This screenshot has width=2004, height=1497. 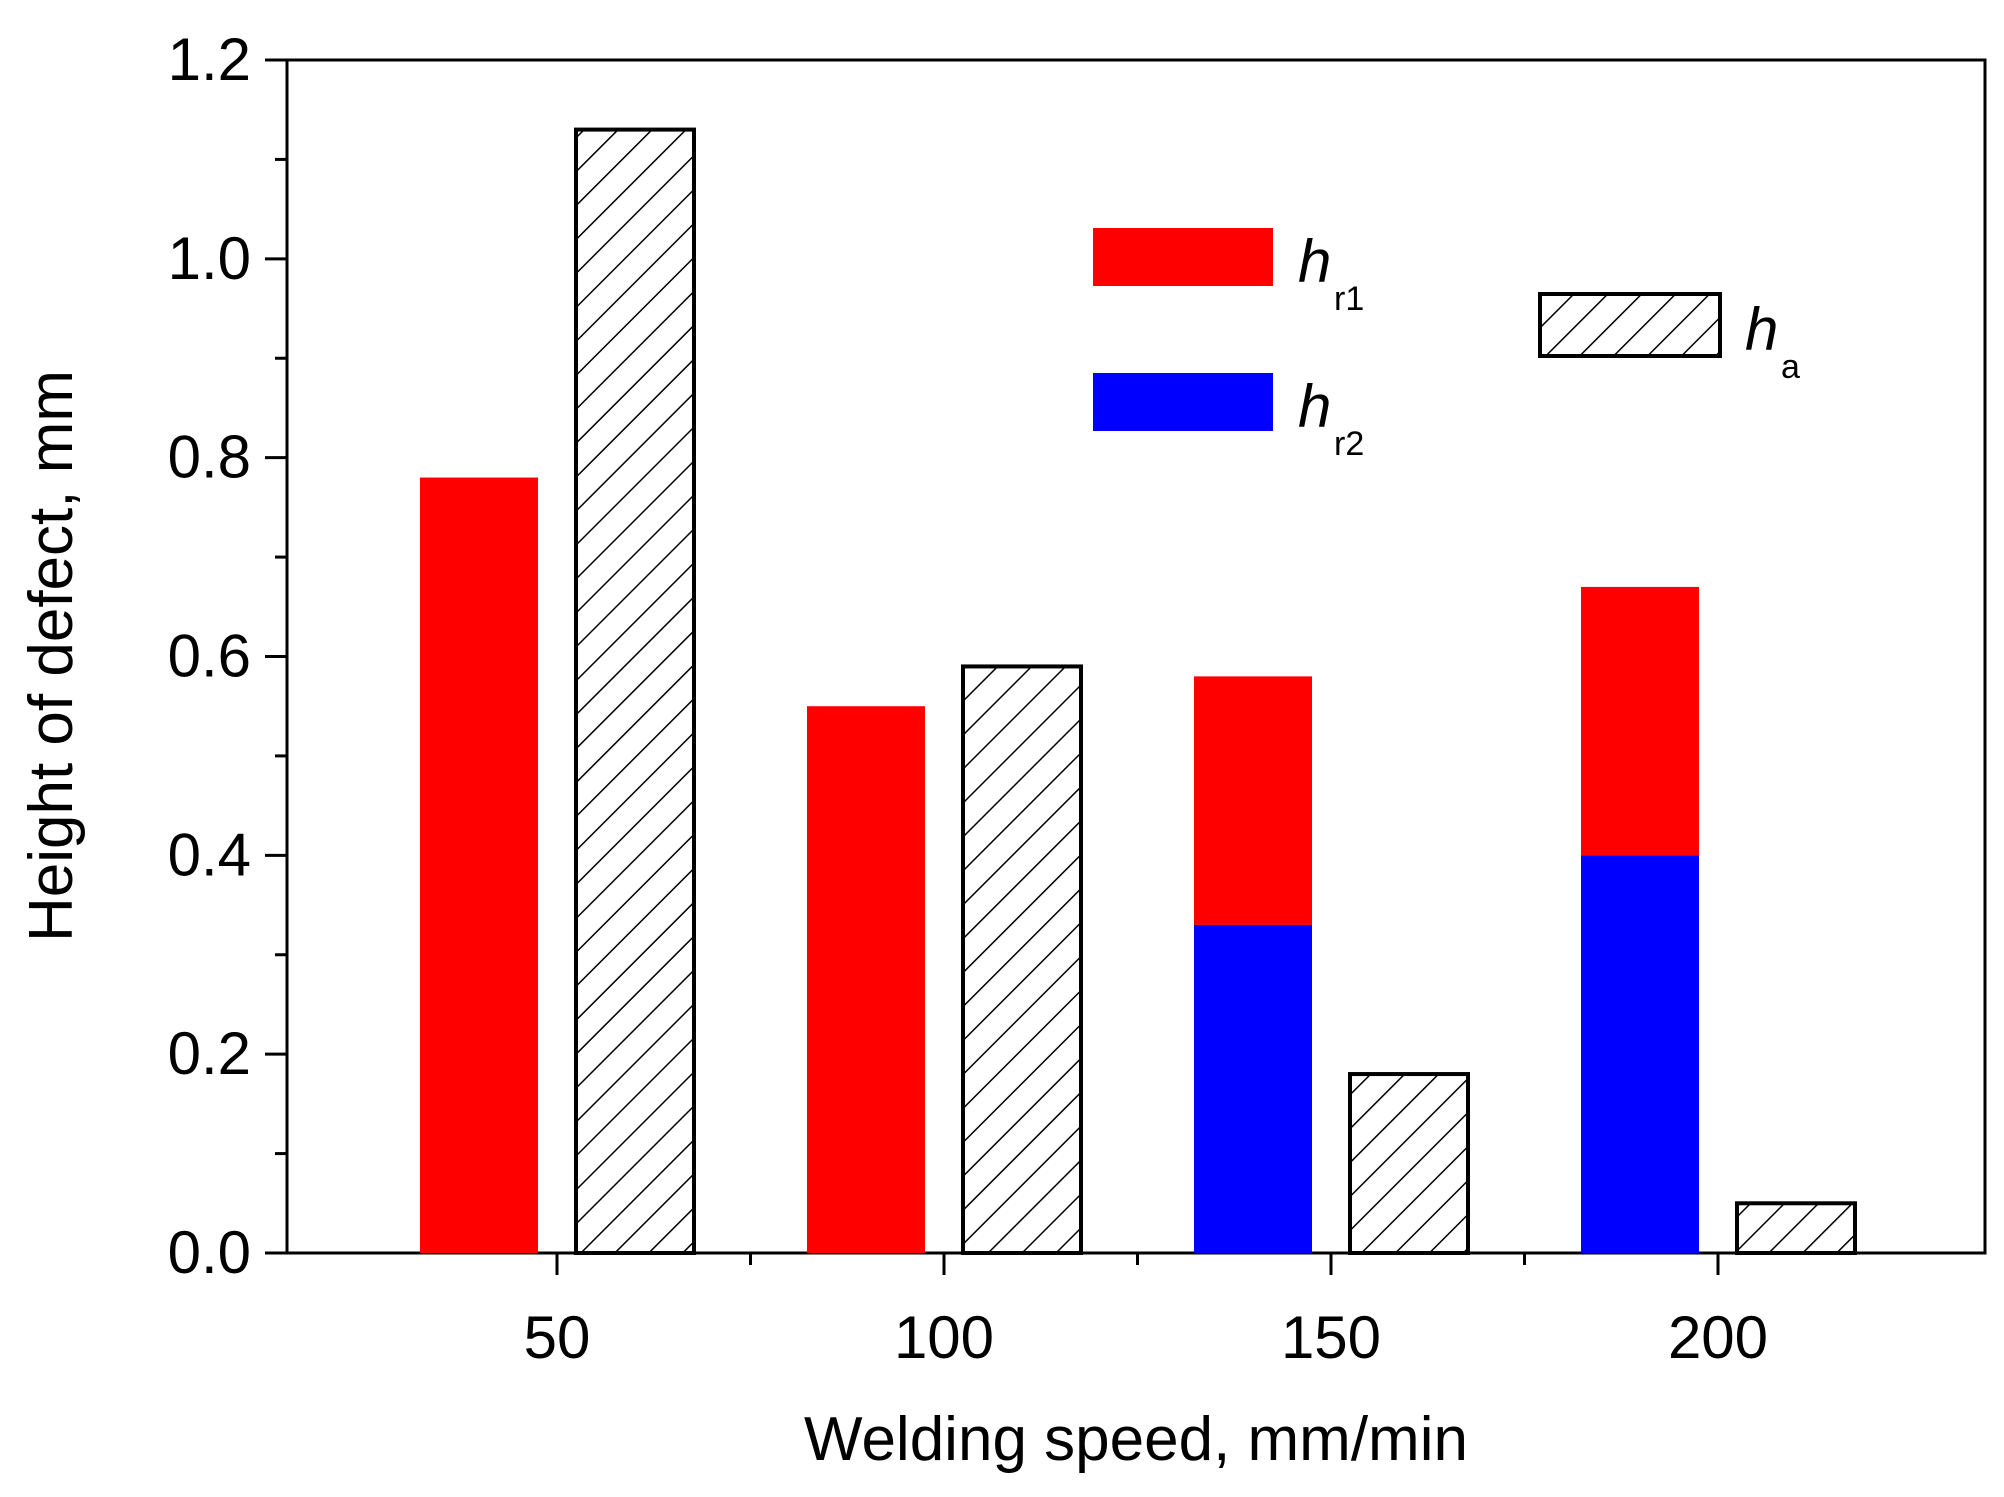 I want to click on x-tick-label: 50, so click(x=557, y=1337).